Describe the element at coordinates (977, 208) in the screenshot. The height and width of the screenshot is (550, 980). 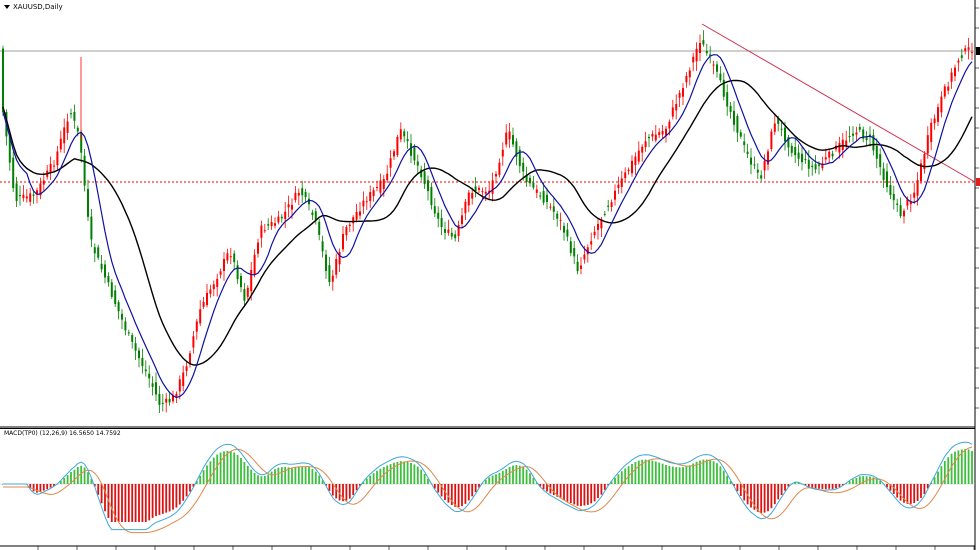
I see `price-scale-ticks` at that location.